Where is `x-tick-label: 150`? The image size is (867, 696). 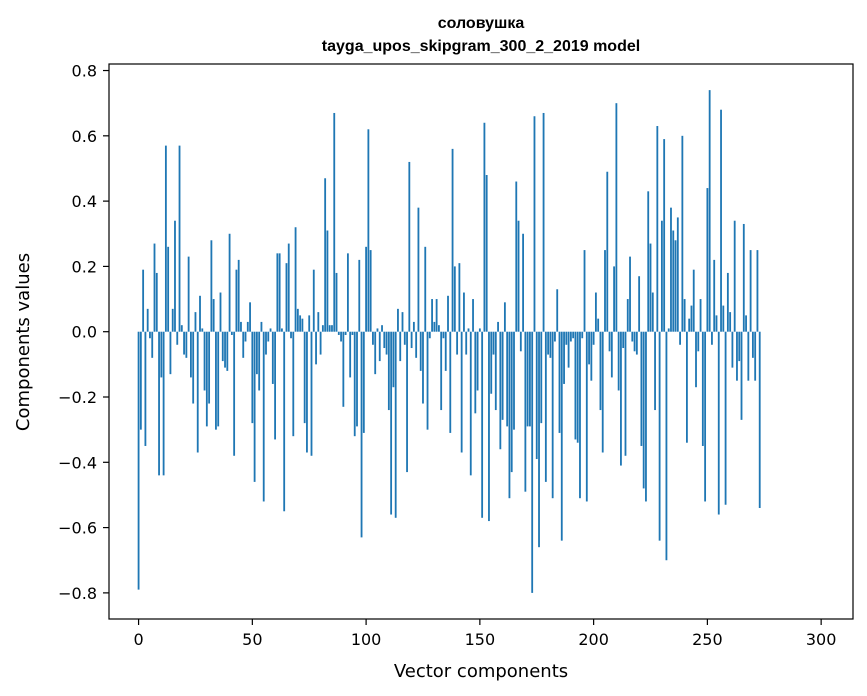
x-tick-label: 150 is located at coordinates (480, 639).